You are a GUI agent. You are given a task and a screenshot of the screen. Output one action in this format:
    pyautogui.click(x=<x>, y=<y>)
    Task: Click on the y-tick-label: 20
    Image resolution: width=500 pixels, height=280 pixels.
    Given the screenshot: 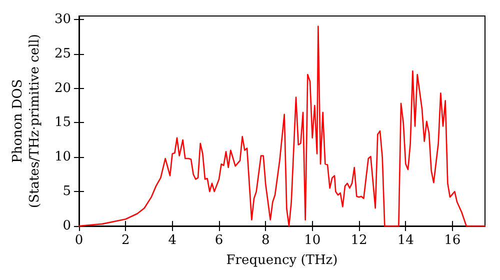 What is the action you would take?
    pyautogui.click(x=62, y=88)
    